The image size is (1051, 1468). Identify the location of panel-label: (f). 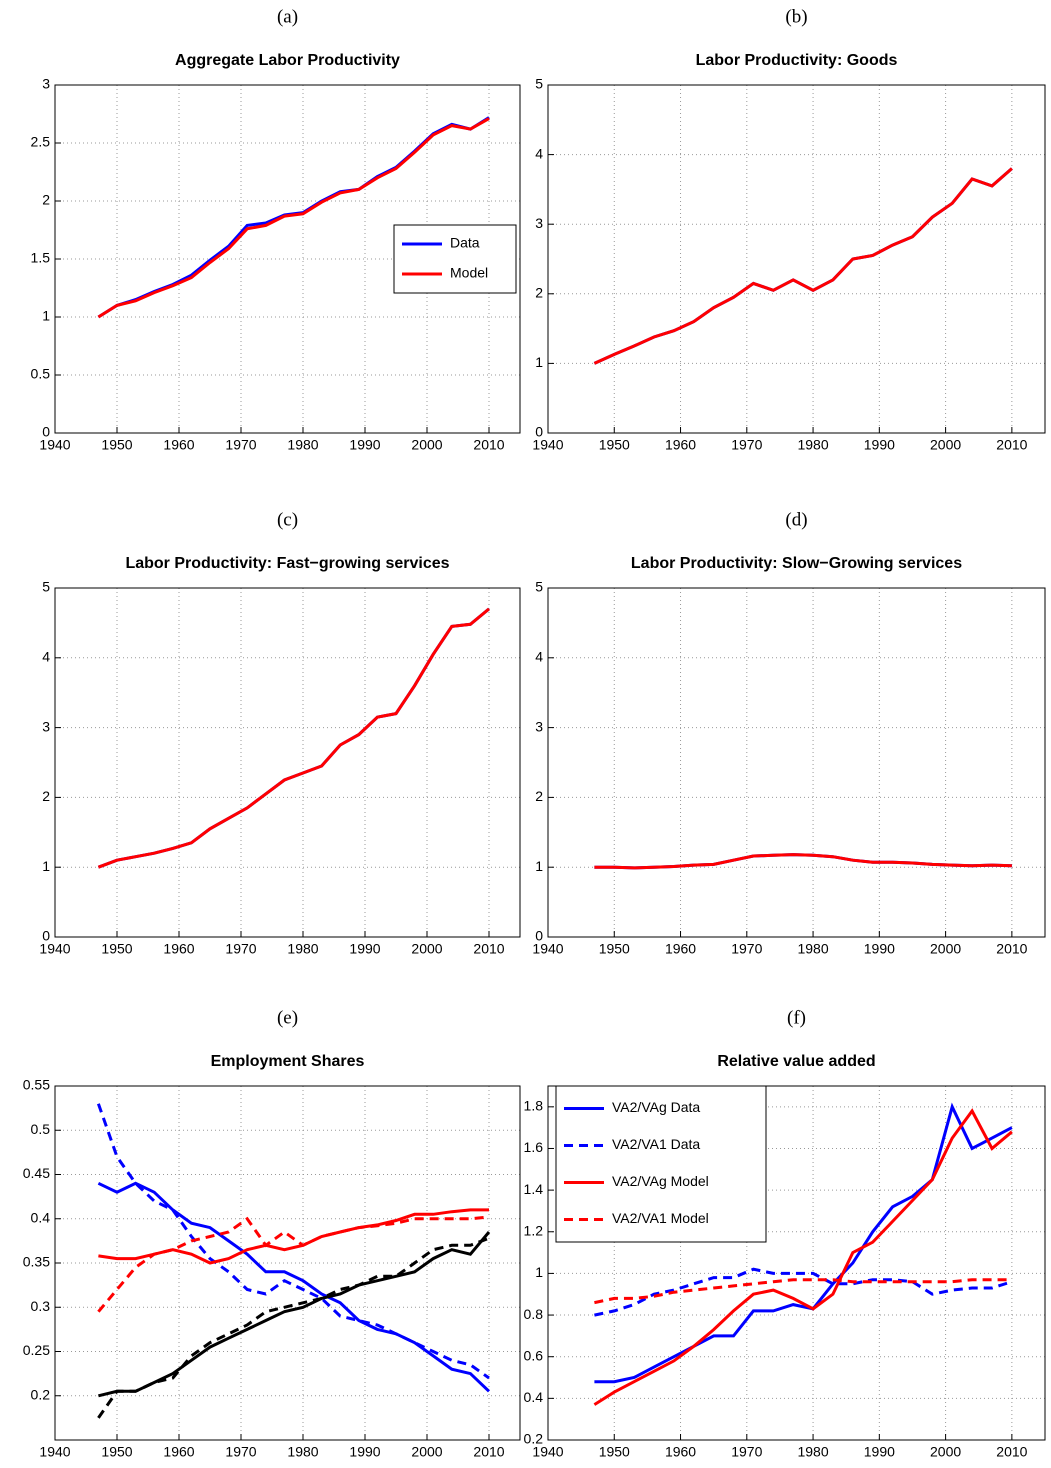
(796, 1017).